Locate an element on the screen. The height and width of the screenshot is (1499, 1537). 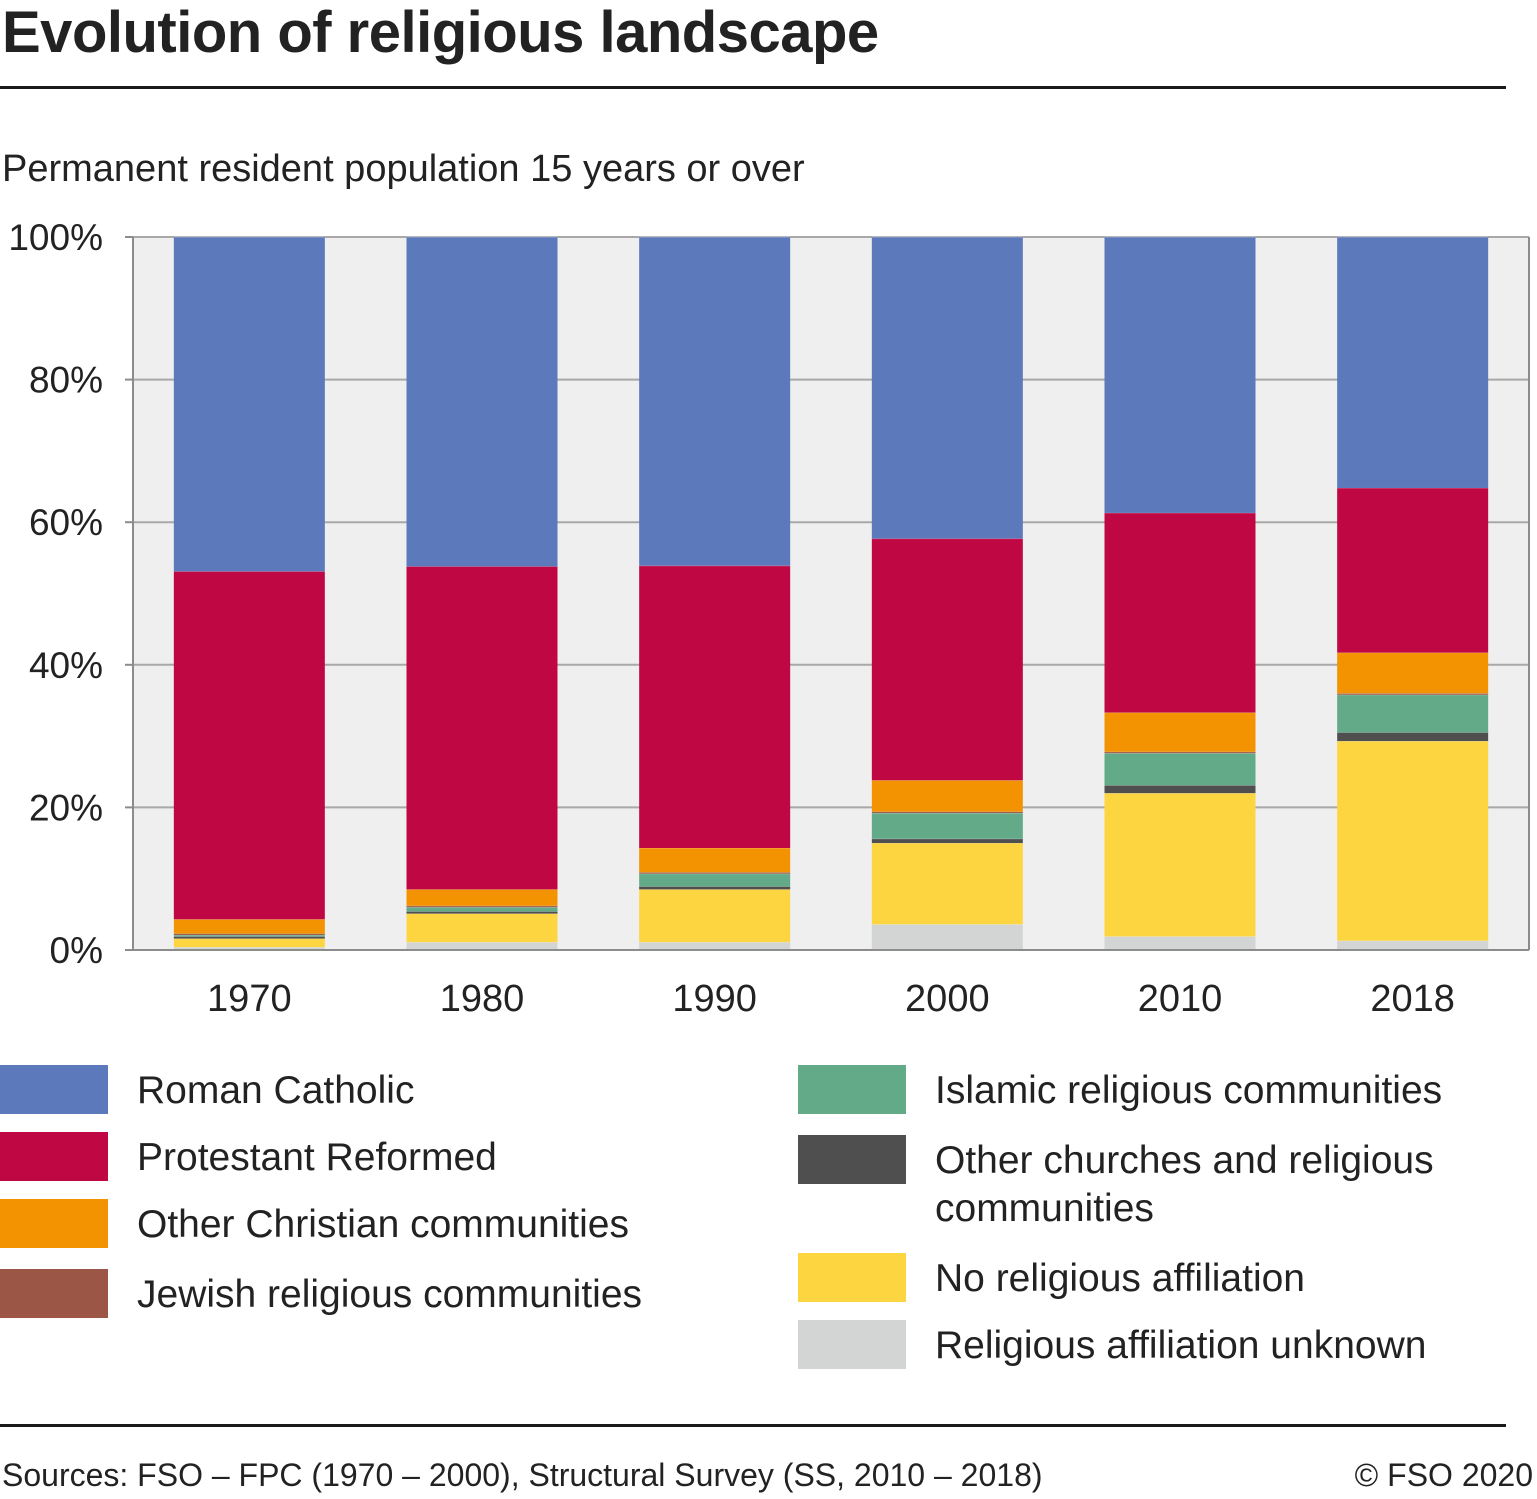
y-tick-label: 20% is located at coordinates (66, 807).